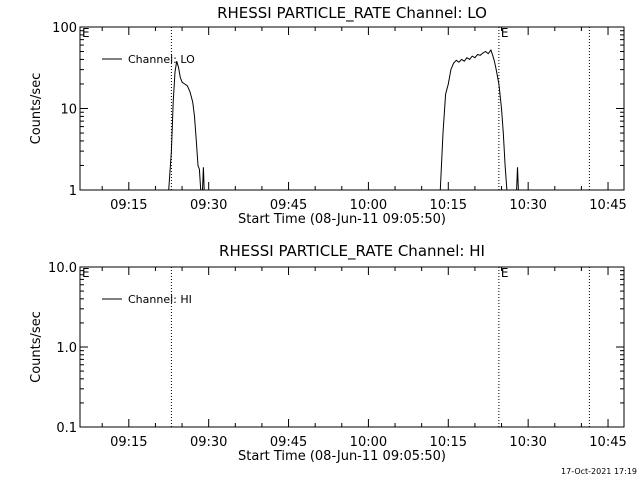 The image size is (640, 480). I want to click on timestamp: 17-Oct-2021 17:19, so click(599, 471).